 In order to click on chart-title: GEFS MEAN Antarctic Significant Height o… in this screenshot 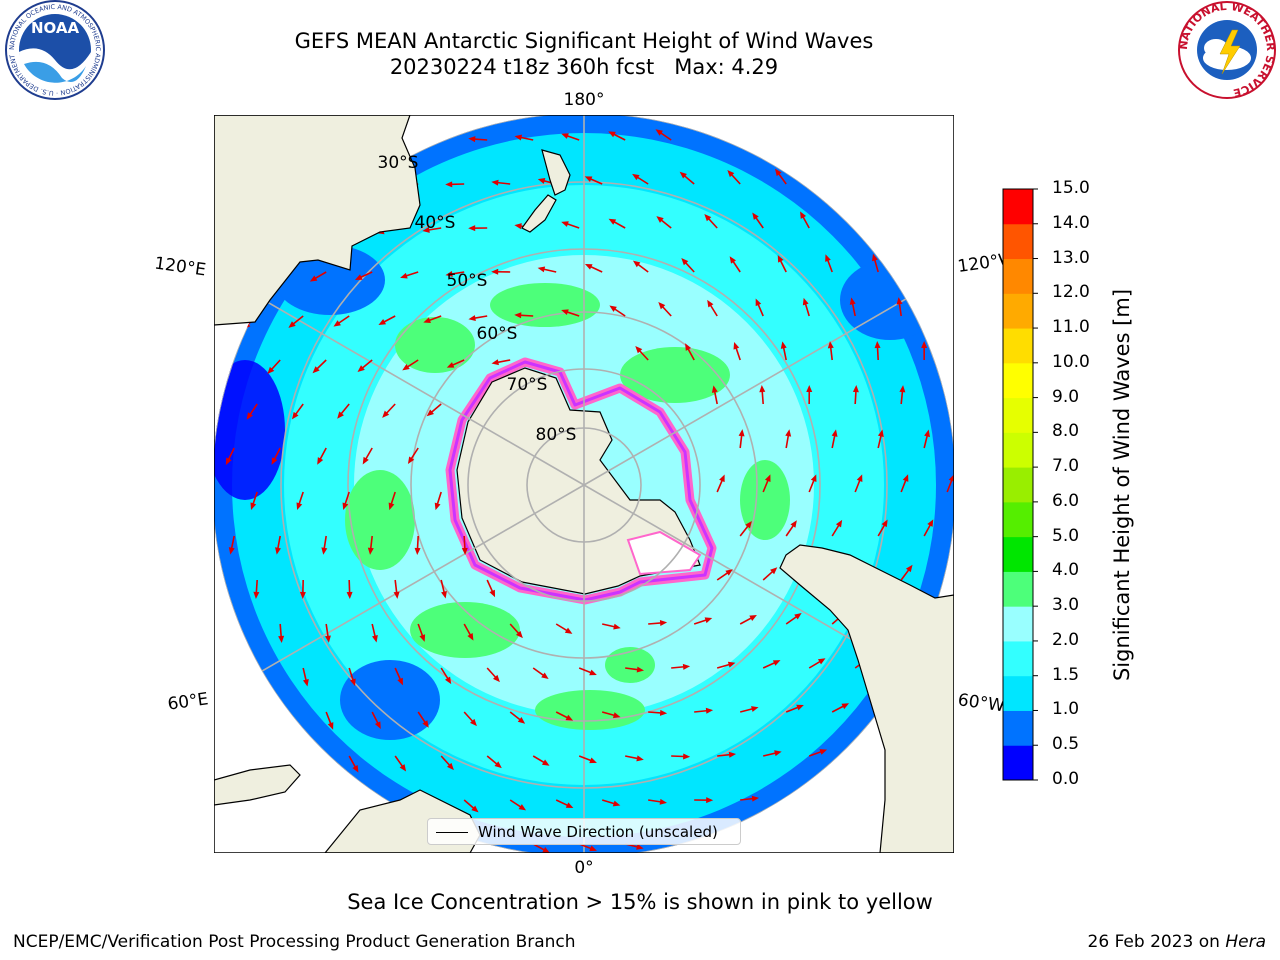, I will do `click(584, 54)`.